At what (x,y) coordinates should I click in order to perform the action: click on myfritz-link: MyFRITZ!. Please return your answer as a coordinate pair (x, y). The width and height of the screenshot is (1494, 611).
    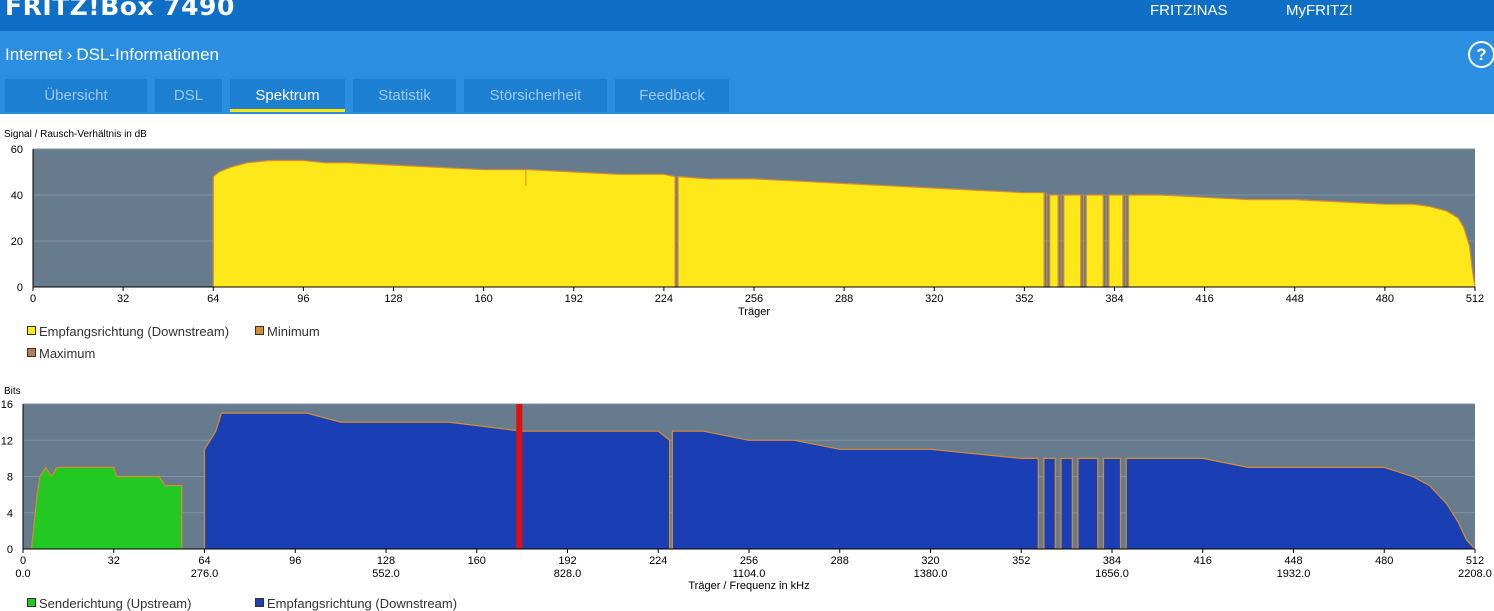
    Looking at the image, I should click on (1319, 10).